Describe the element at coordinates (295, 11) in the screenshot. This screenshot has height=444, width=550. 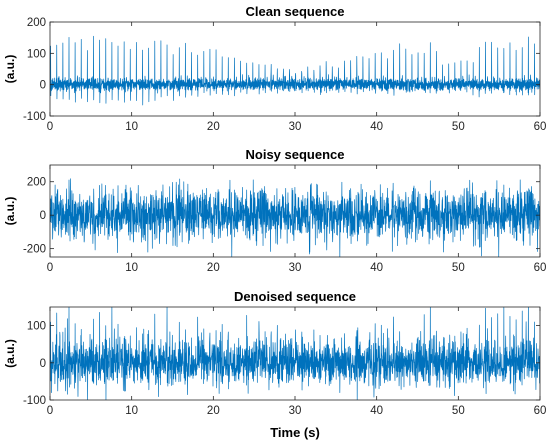
I see `chart-title: Clean sequence` at that location.